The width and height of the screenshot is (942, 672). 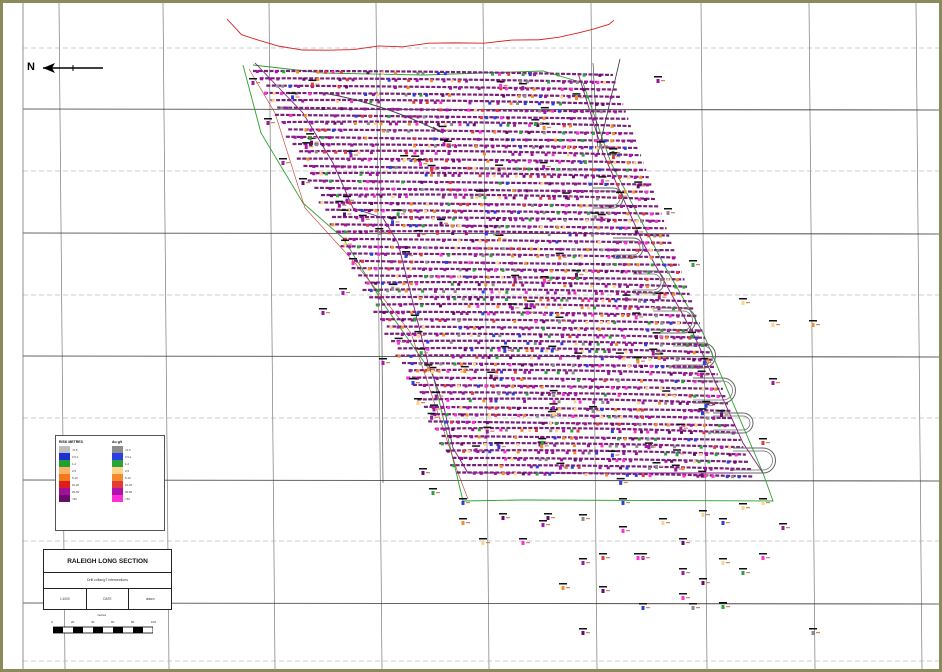 What do you see at coordinates (154, 622) in the screenshot?
I see `scale-label: 100` at bounding box center [154, 622].